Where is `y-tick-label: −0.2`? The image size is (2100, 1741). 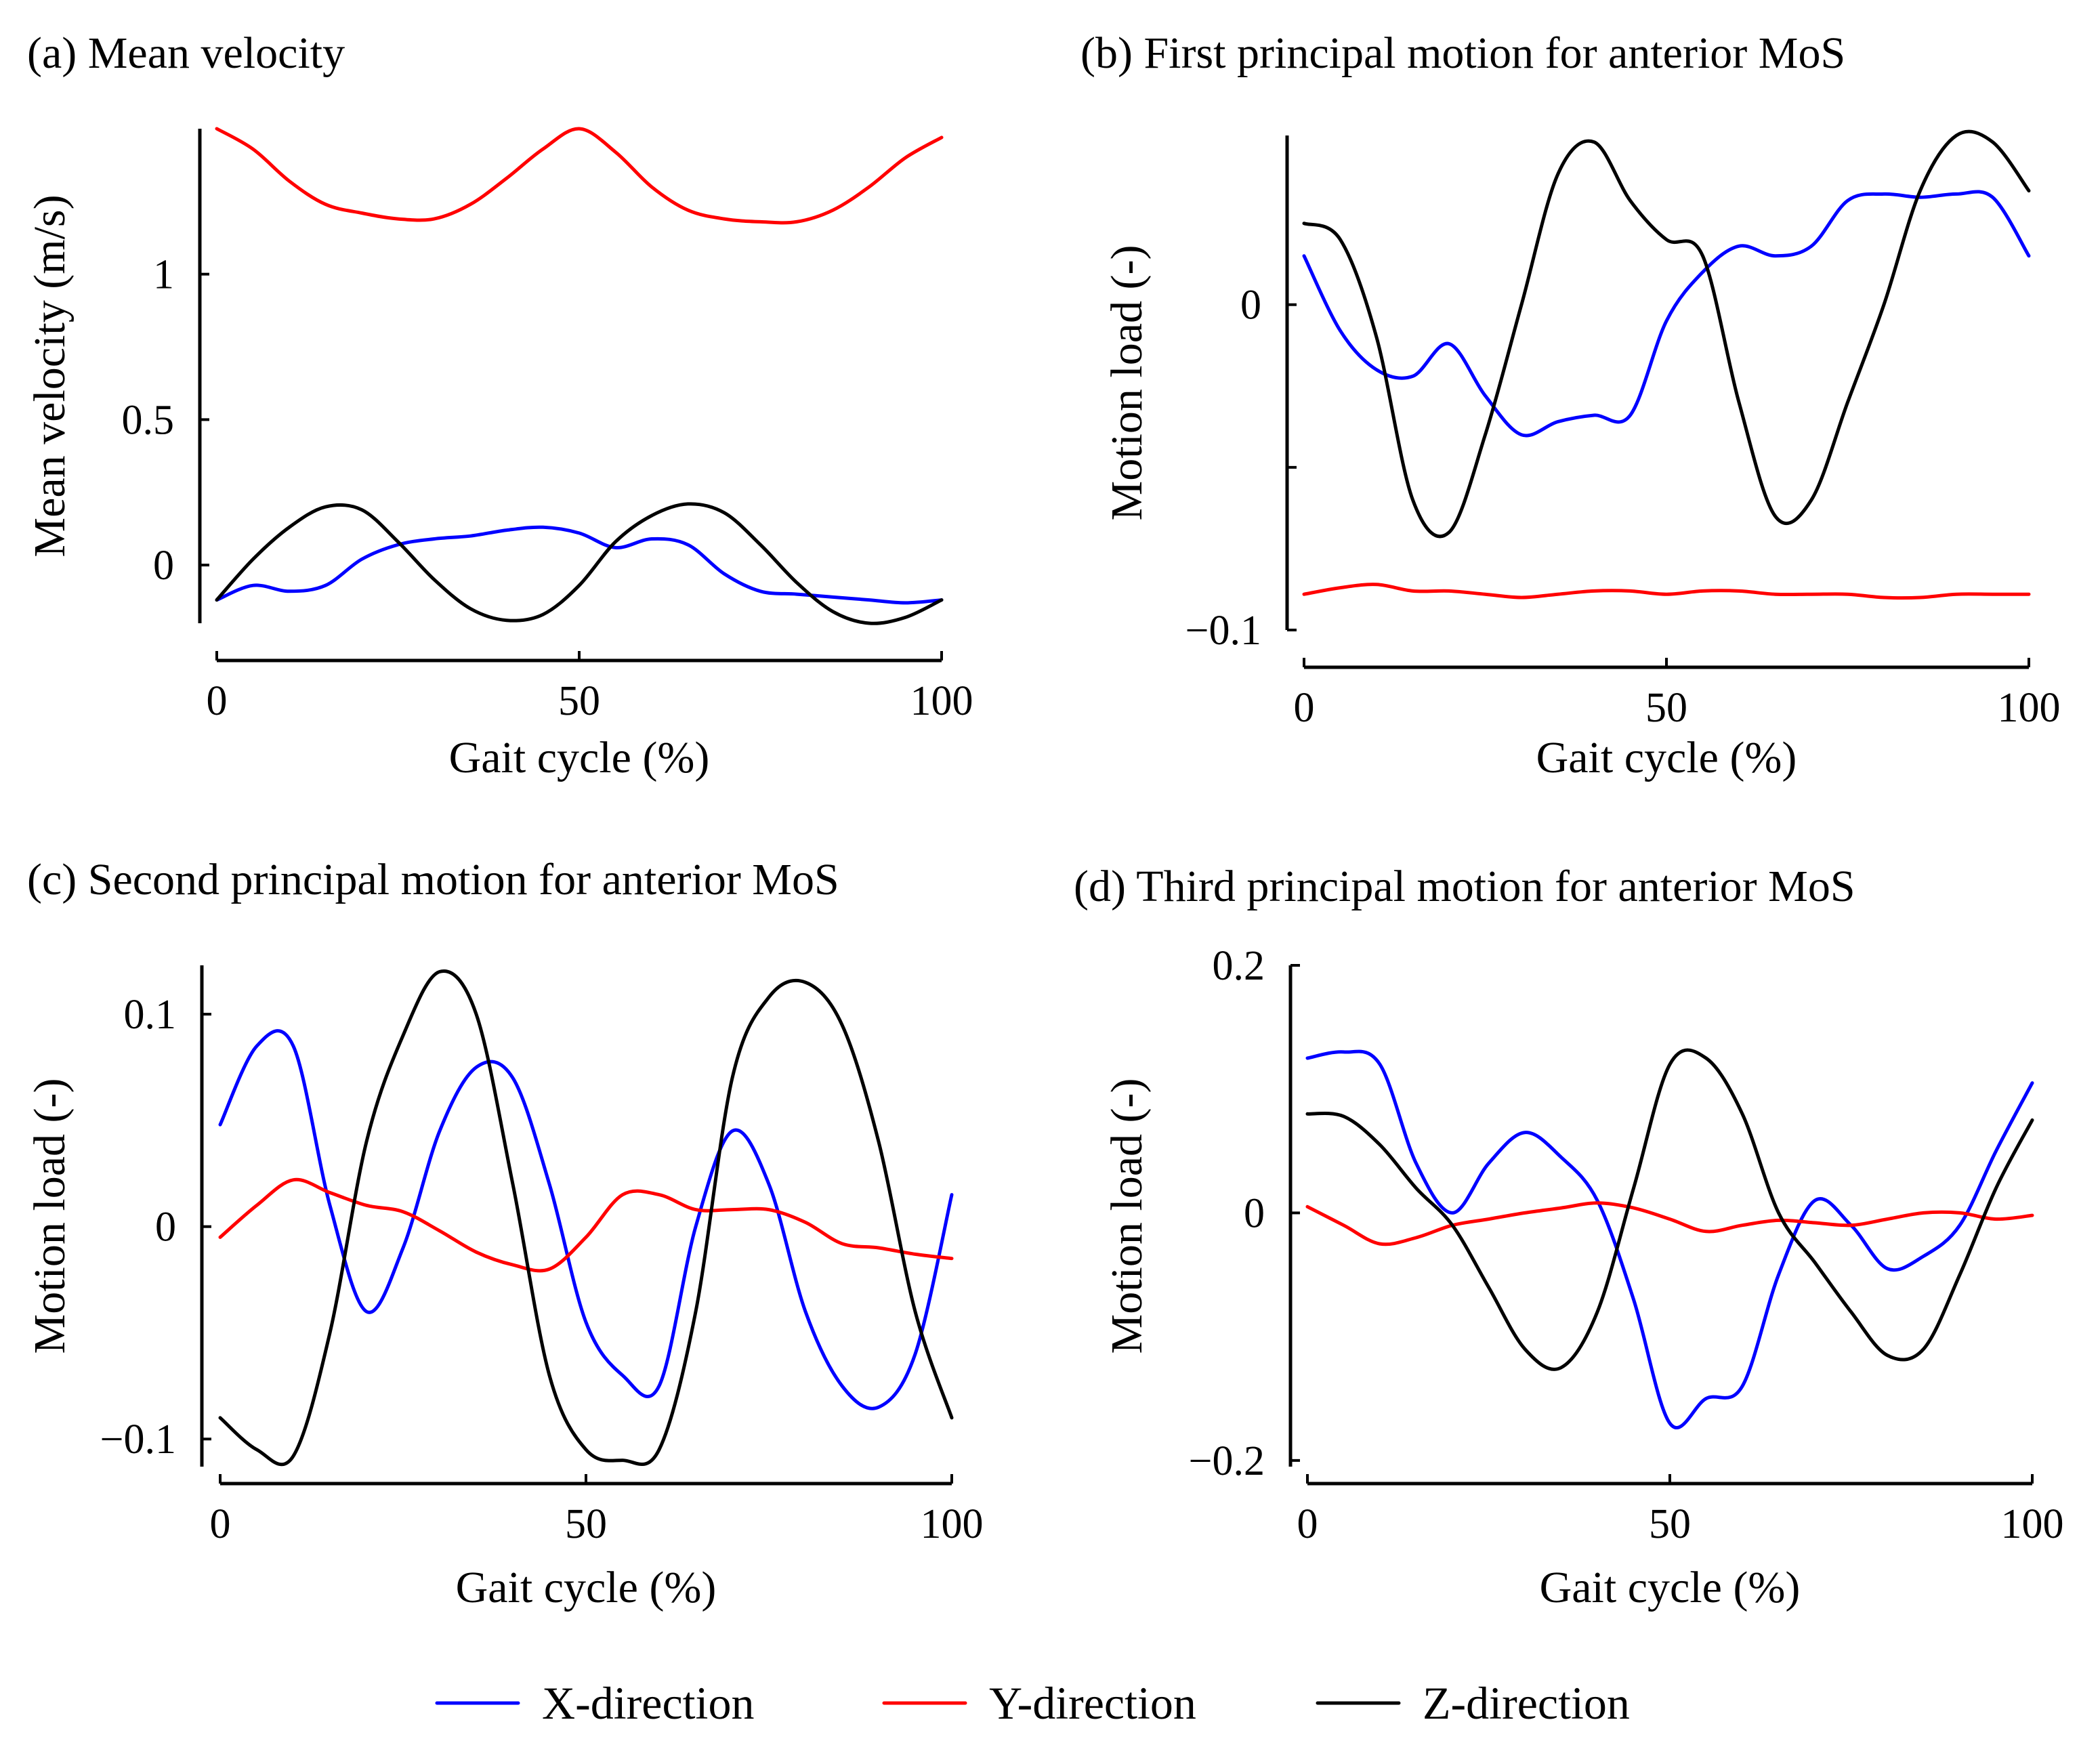 y-tick-label: −0.2 is located at coordinates (1227, 1461).